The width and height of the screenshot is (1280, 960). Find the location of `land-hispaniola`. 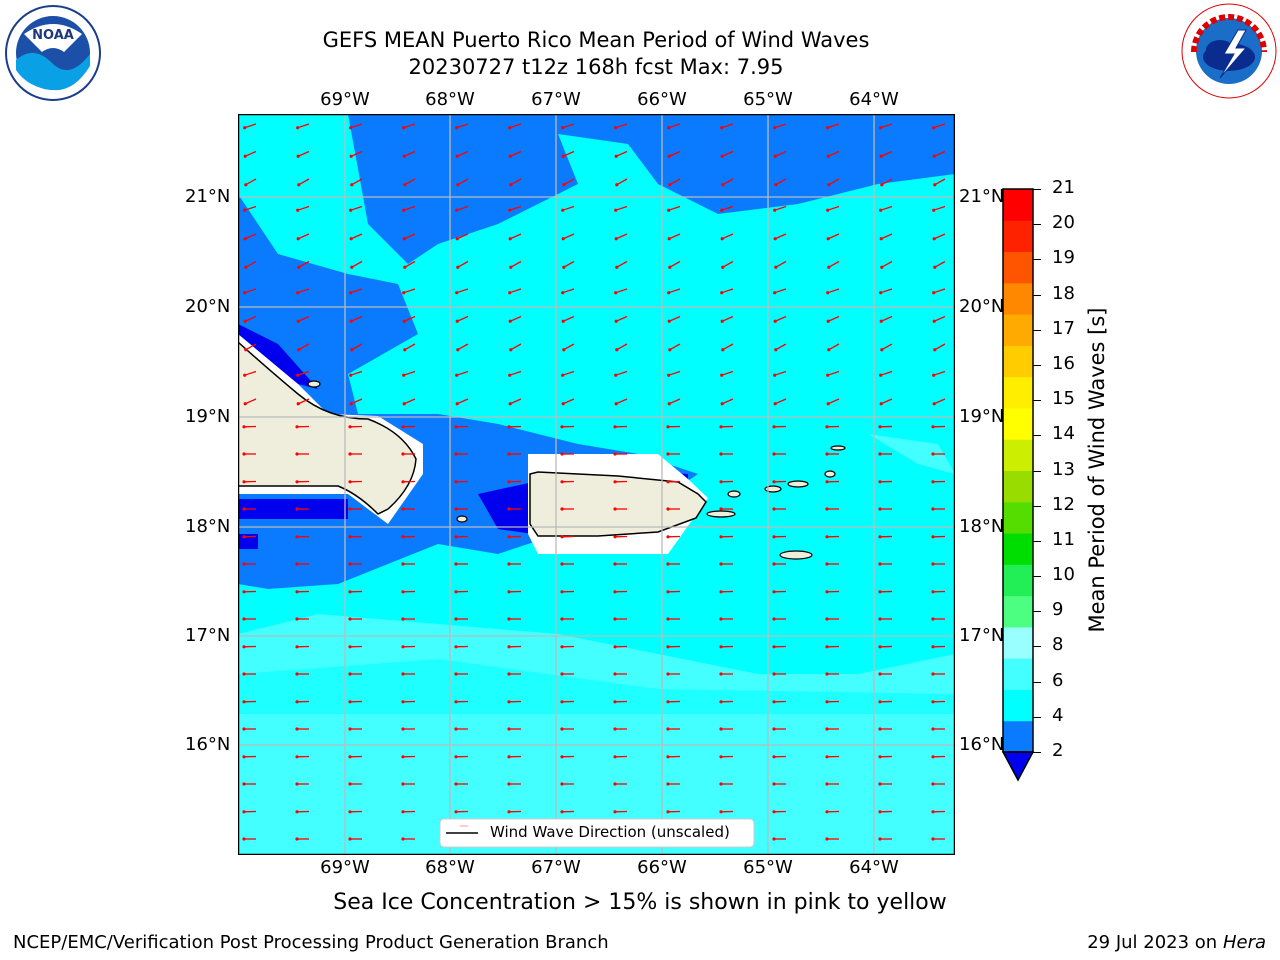

land-hispaniola is located at coordinates (327, 427).